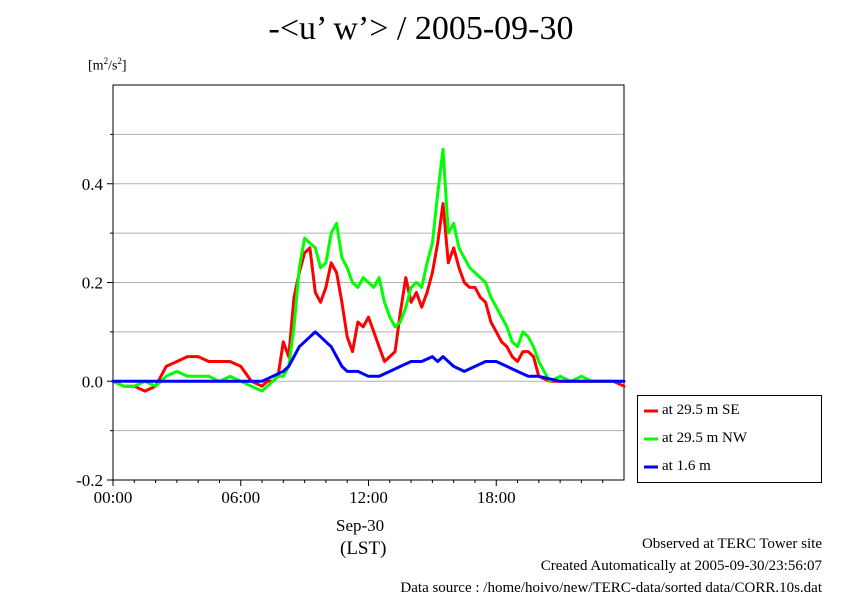  Describe the element at coordinates (704, 438) in the screenshot. I see `legend-label: at 29.5 m NW` at that location.